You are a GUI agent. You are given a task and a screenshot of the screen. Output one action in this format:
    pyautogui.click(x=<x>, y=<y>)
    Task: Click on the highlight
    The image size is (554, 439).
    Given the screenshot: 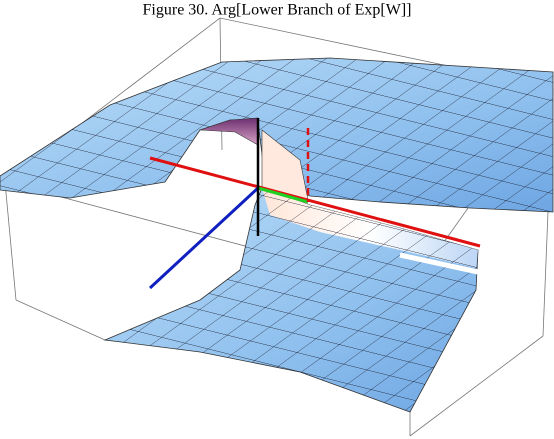 What is the action you would take?
    pyautogui.click(x=439, y=263)
    